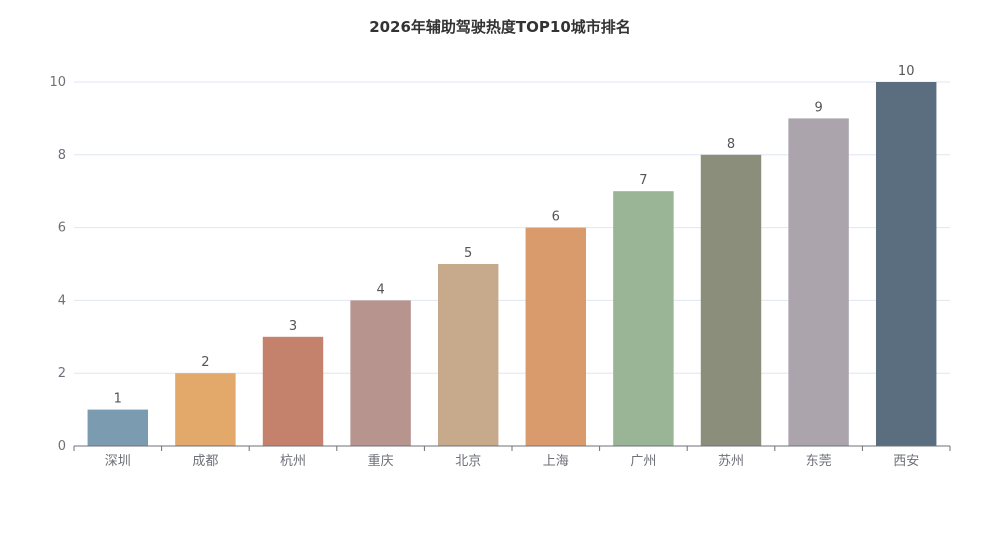 This screenshot has width=1000, height=550. I want to click on data-label: 7, so click(643, 180).